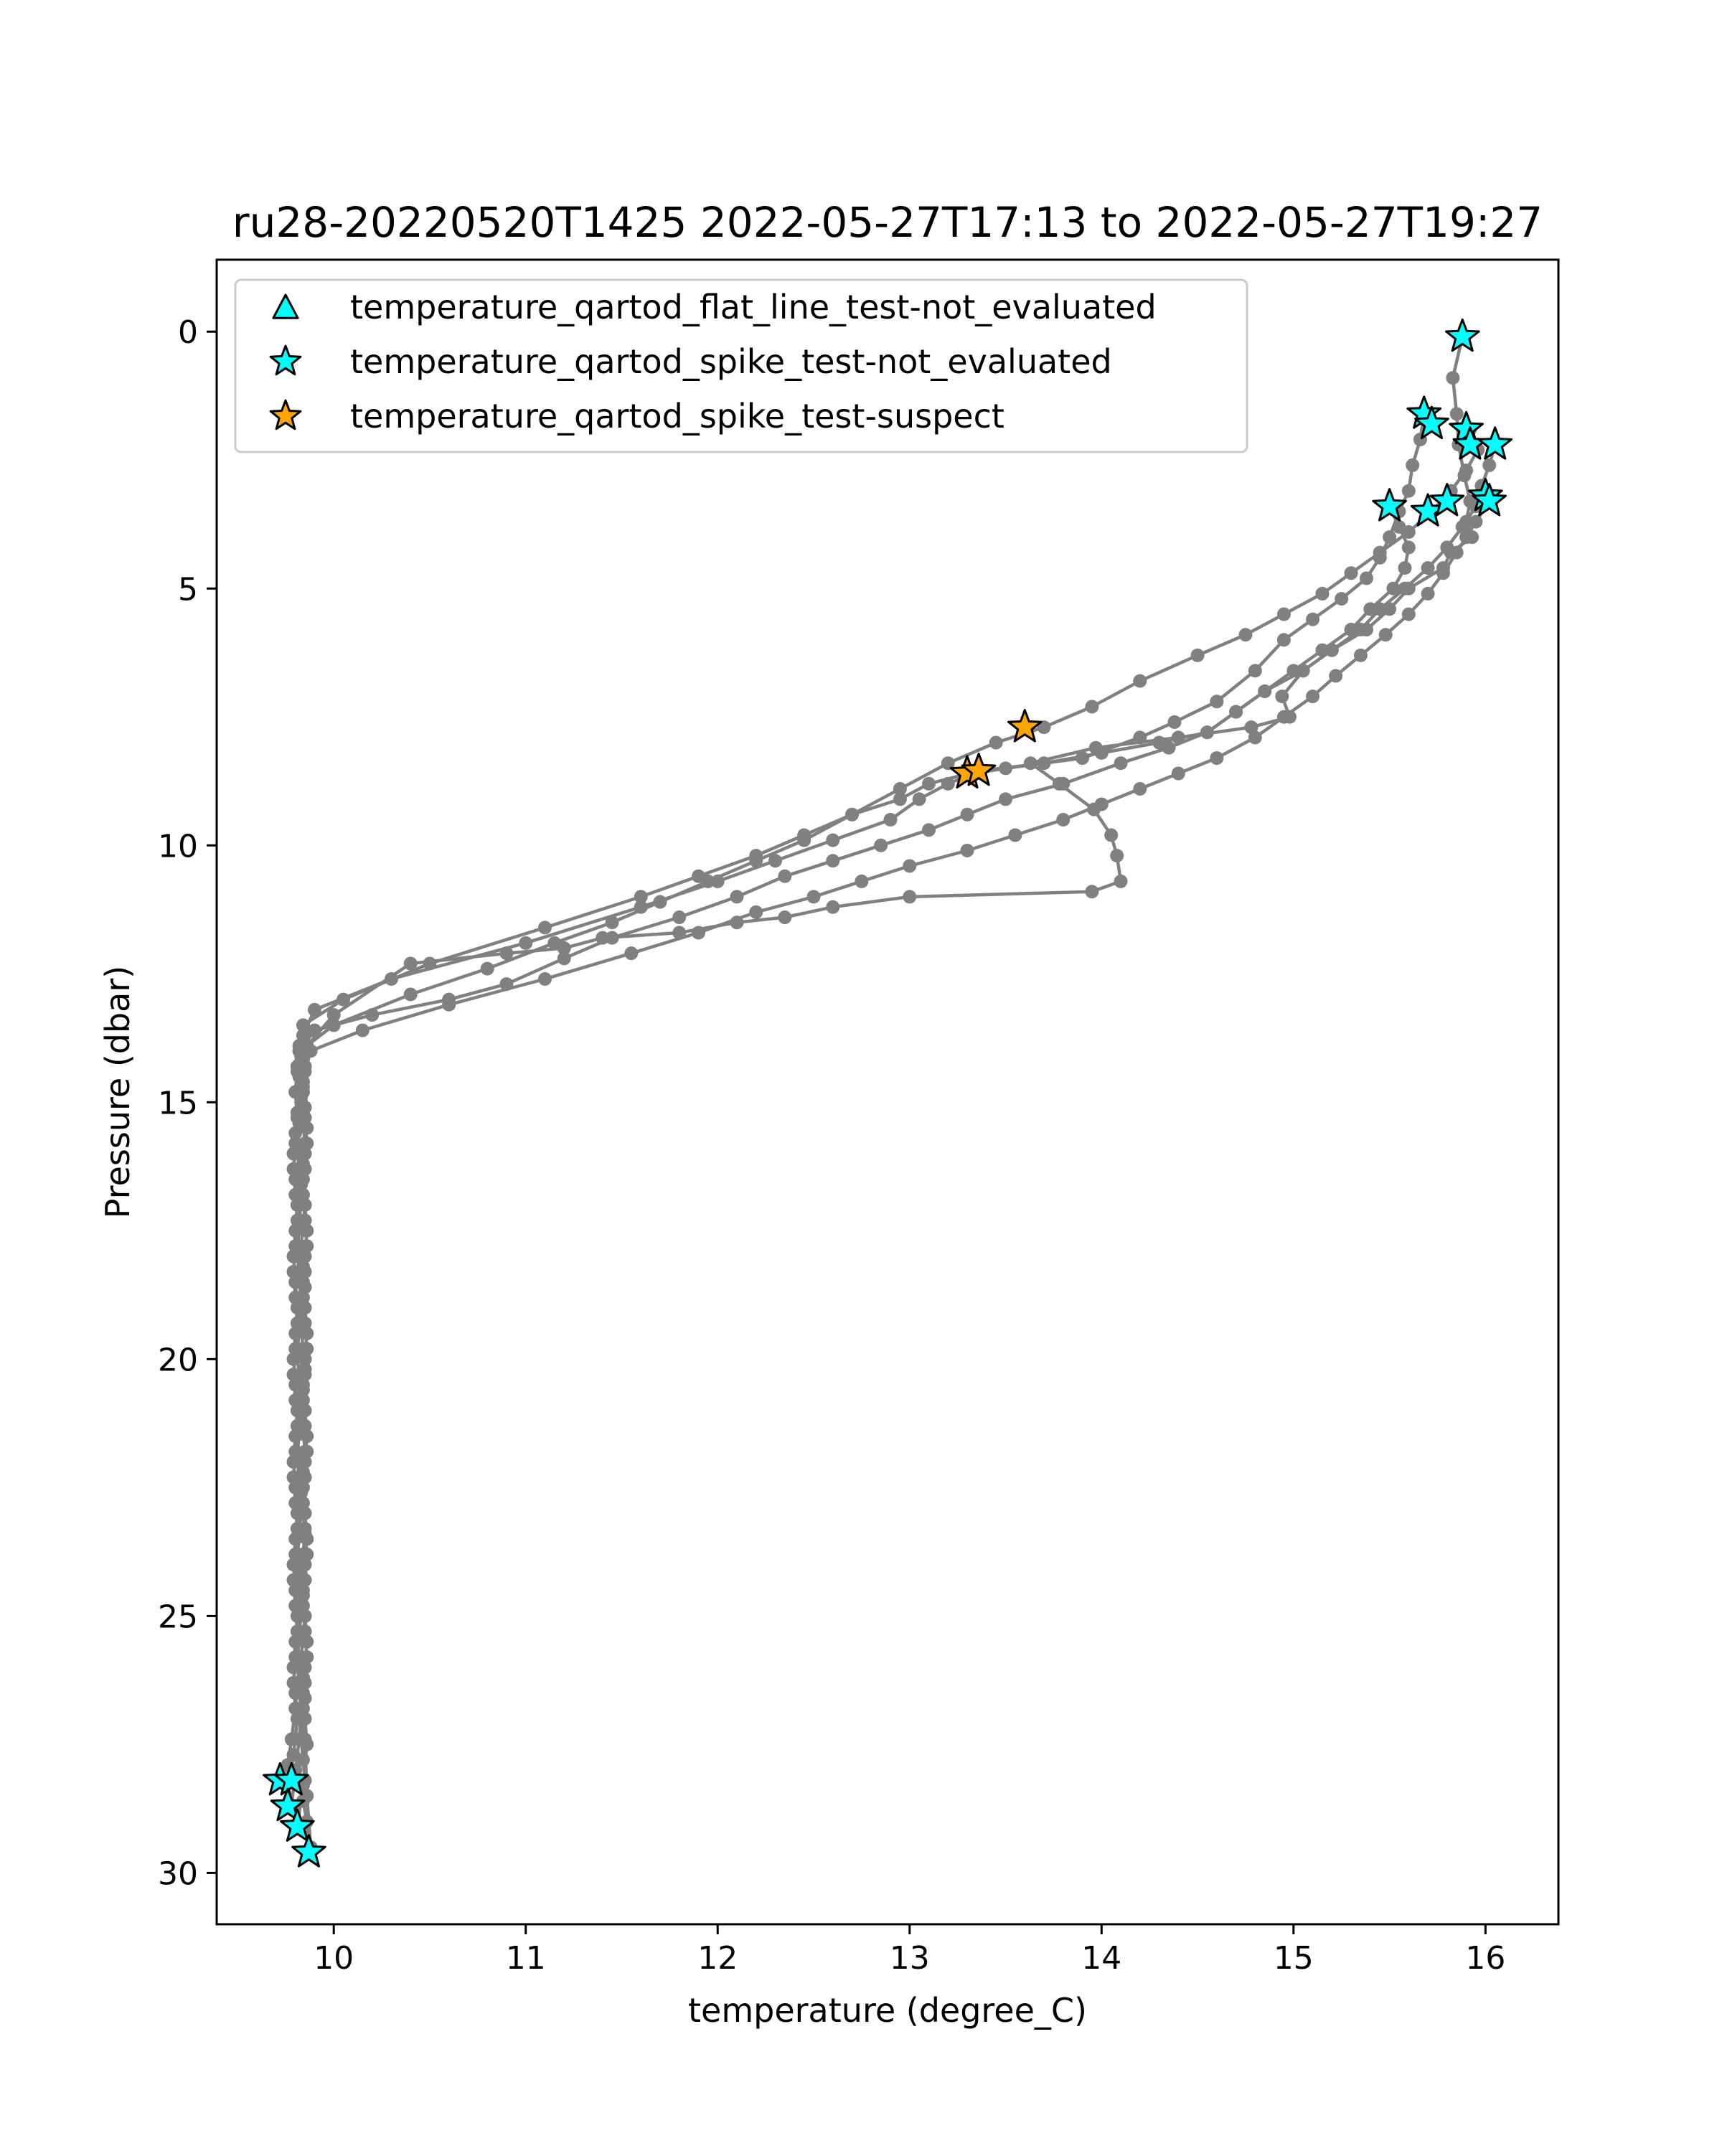 This screenshot has width=1722, height=2156. I want to click on x-tick-label: 10, so click(334, 1958).